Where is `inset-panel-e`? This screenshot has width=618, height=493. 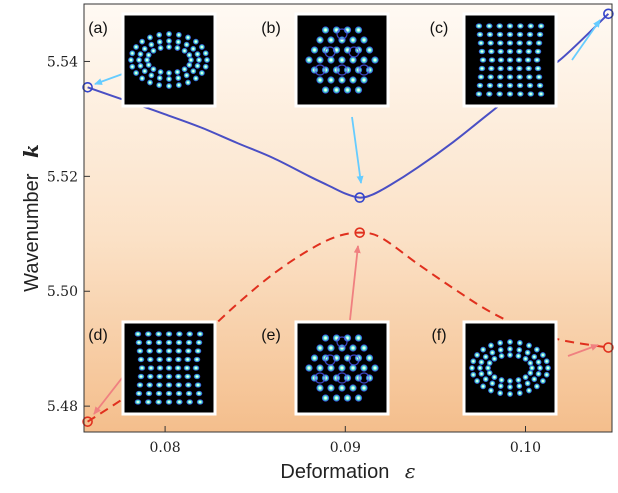
inset-panel-e is located at coordinates (342, 368).